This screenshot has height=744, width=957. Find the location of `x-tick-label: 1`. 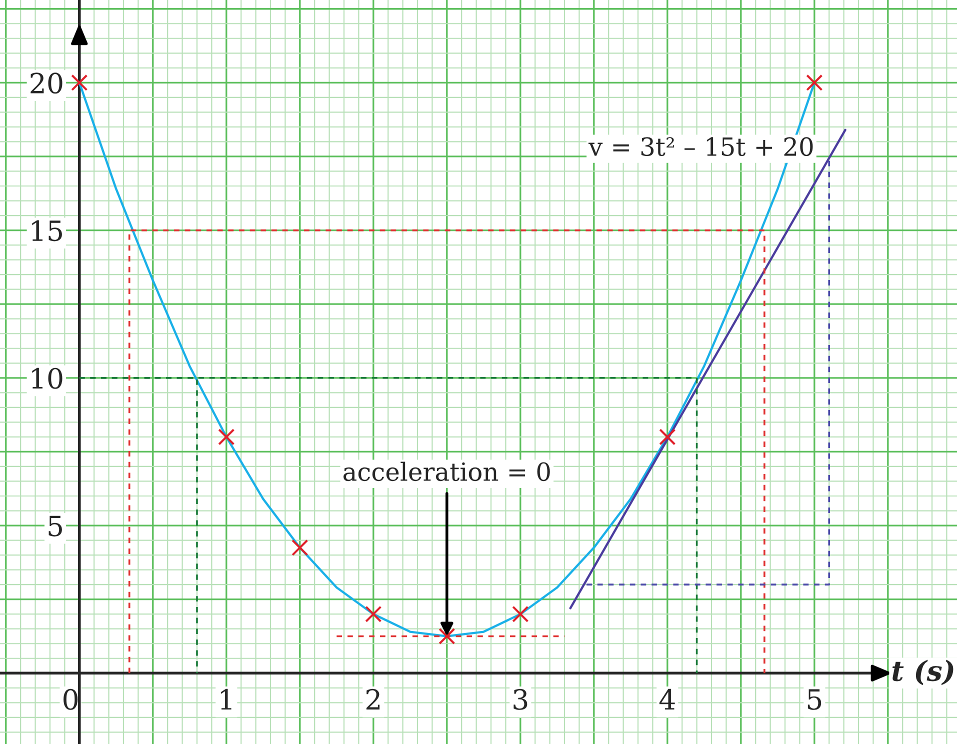

x-tick-label: 1 is located at coordinates (226, 699).